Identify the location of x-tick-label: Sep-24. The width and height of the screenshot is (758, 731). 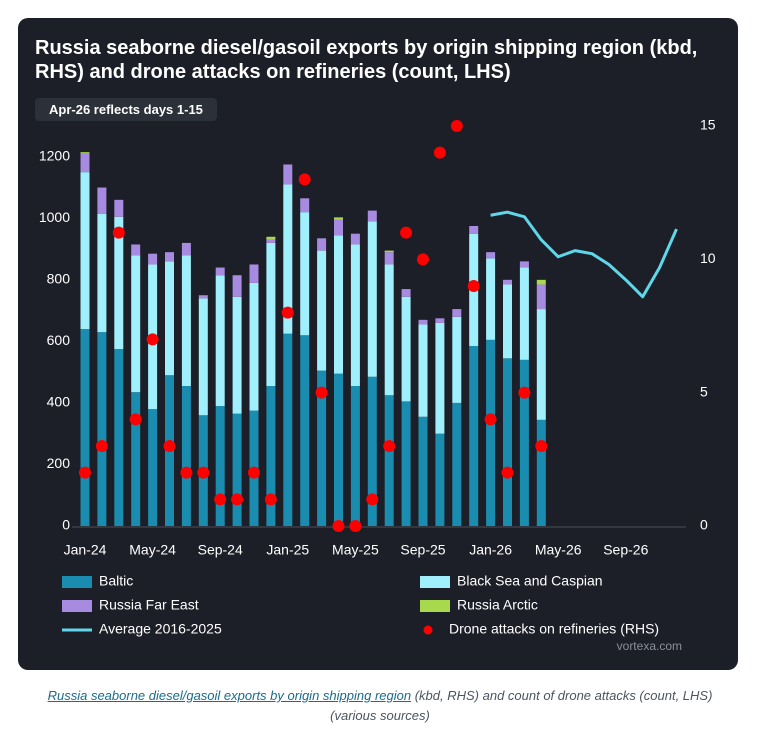
(220, 550).